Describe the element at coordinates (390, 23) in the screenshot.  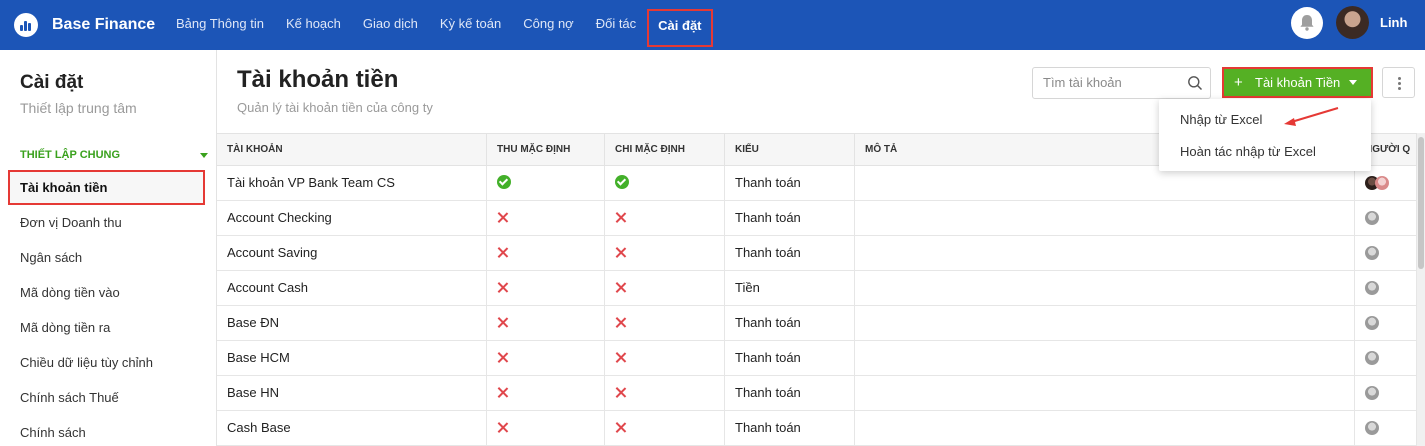
I see `nav-item-transactions: Giao dịch` at that location.